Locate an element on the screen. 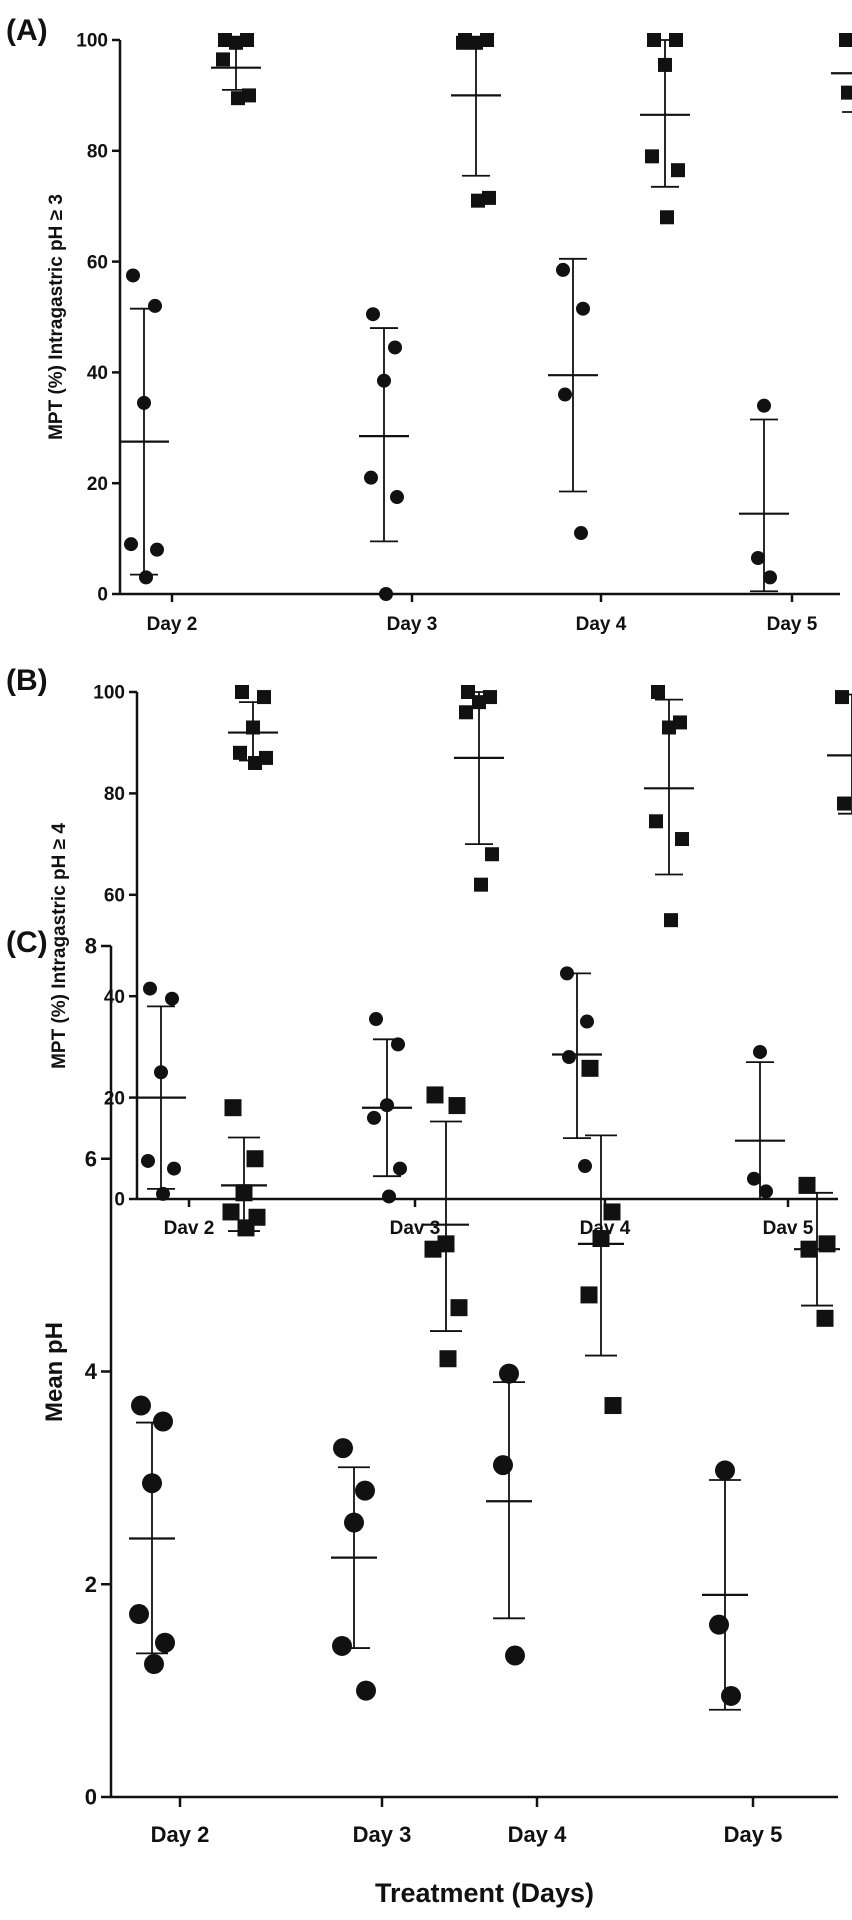 The image size is (852, 1920). x-tick-label: Dav 3 is located at coordinates (415, 1228).